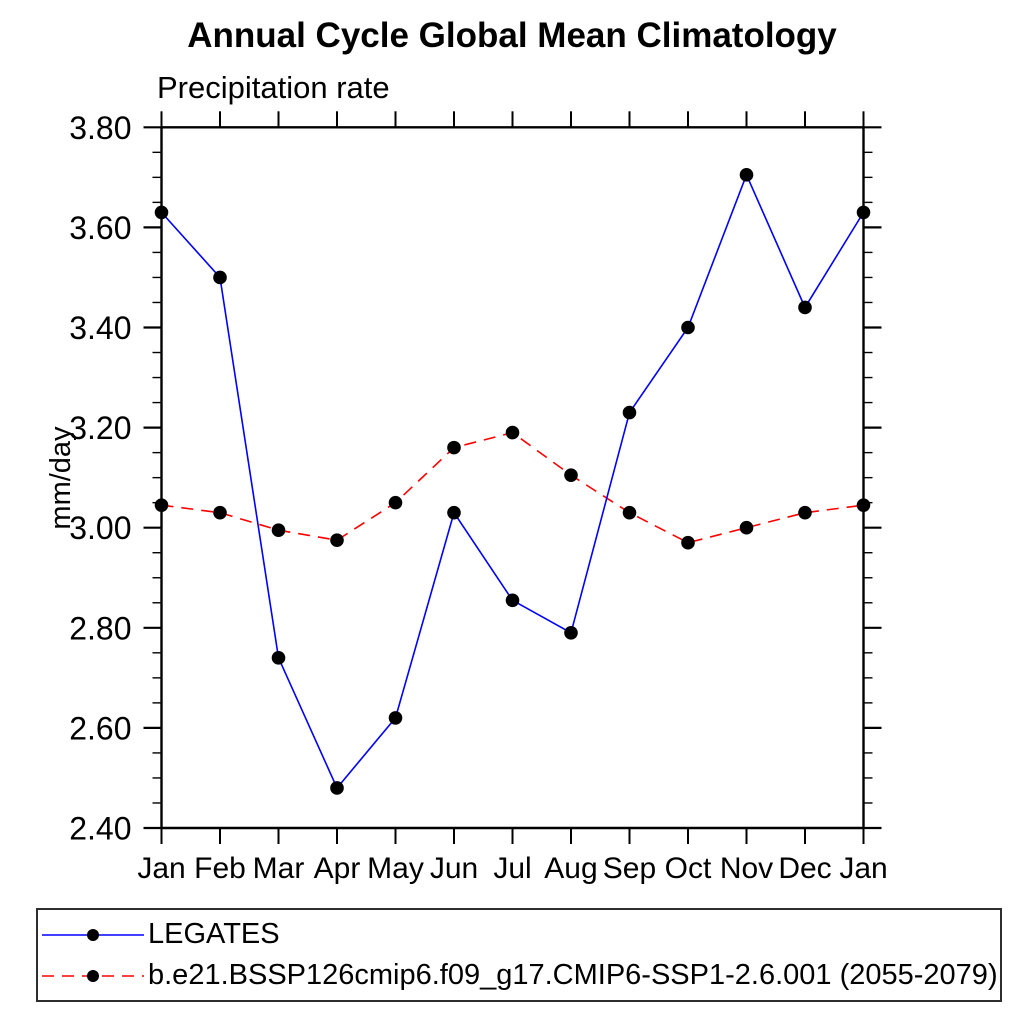 The image size is (1024, 1024). I want to click on x-tick-label: Mar, so click(279, 868).